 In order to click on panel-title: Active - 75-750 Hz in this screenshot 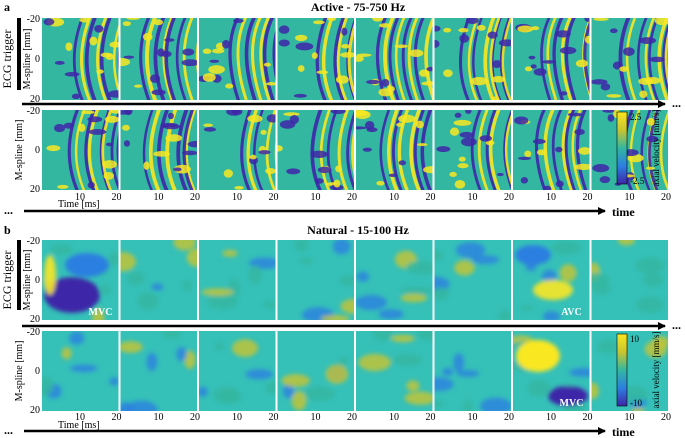, I will do `click(358, 7)`.